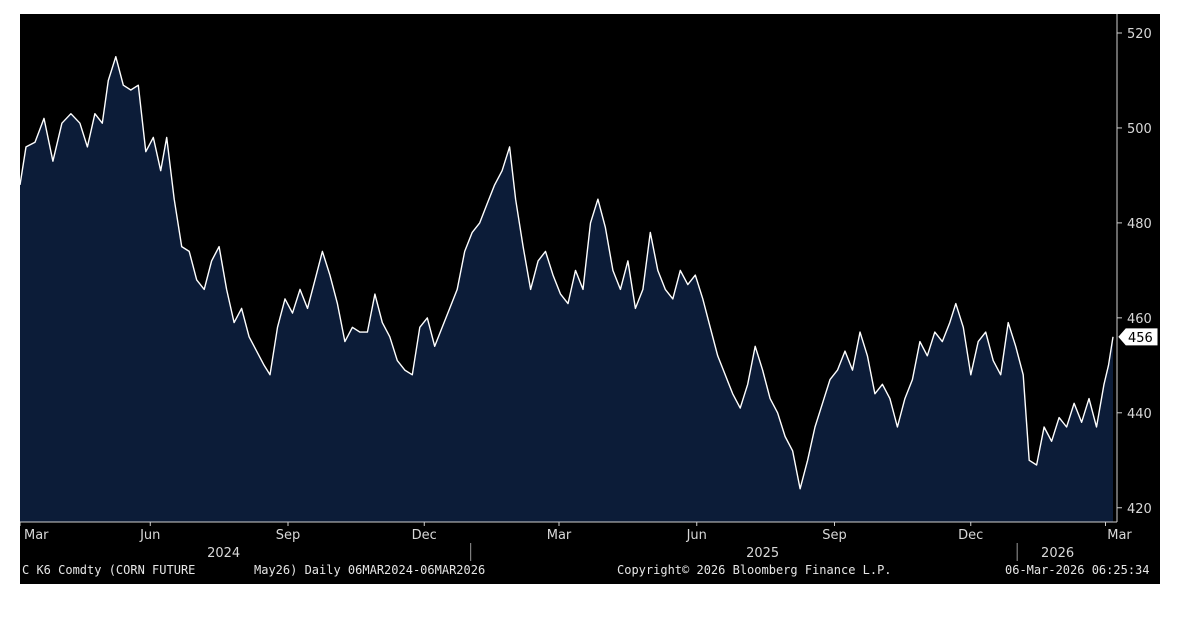 This screenshot has width=1200, height=620. What do you see at coordinates (1139, 129) in the screenshot?
I see `y-tick-label: 500` at bounding box center [1139, 129].